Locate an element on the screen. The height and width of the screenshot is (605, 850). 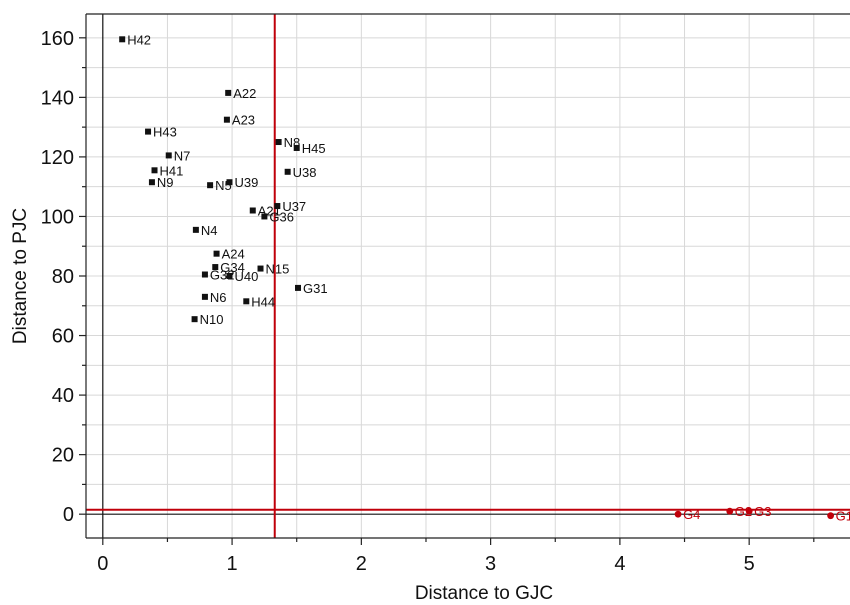
data-point-label: H41 is located at coordinates (172, 170).